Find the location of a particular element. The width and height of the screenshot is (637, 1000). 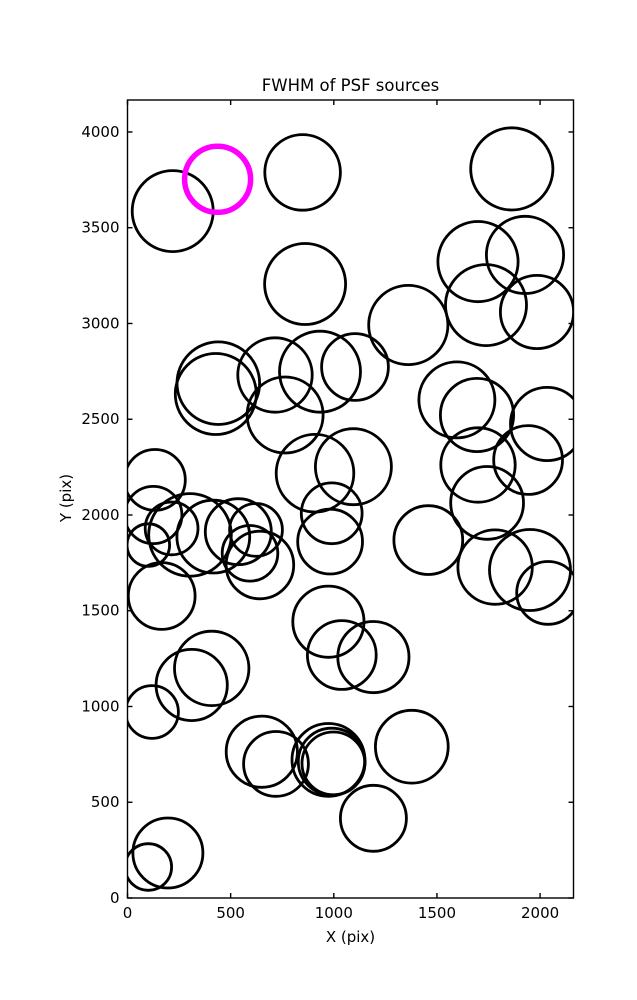

x-axis-tick-label: 1000 is located at coordinates (334, 913).